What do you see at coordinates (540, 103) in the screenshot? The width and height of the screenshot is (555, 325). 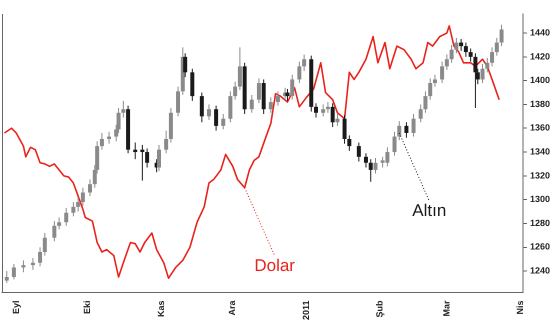 I see `y-tick-label: 1380` at bounding box center [540, 103].